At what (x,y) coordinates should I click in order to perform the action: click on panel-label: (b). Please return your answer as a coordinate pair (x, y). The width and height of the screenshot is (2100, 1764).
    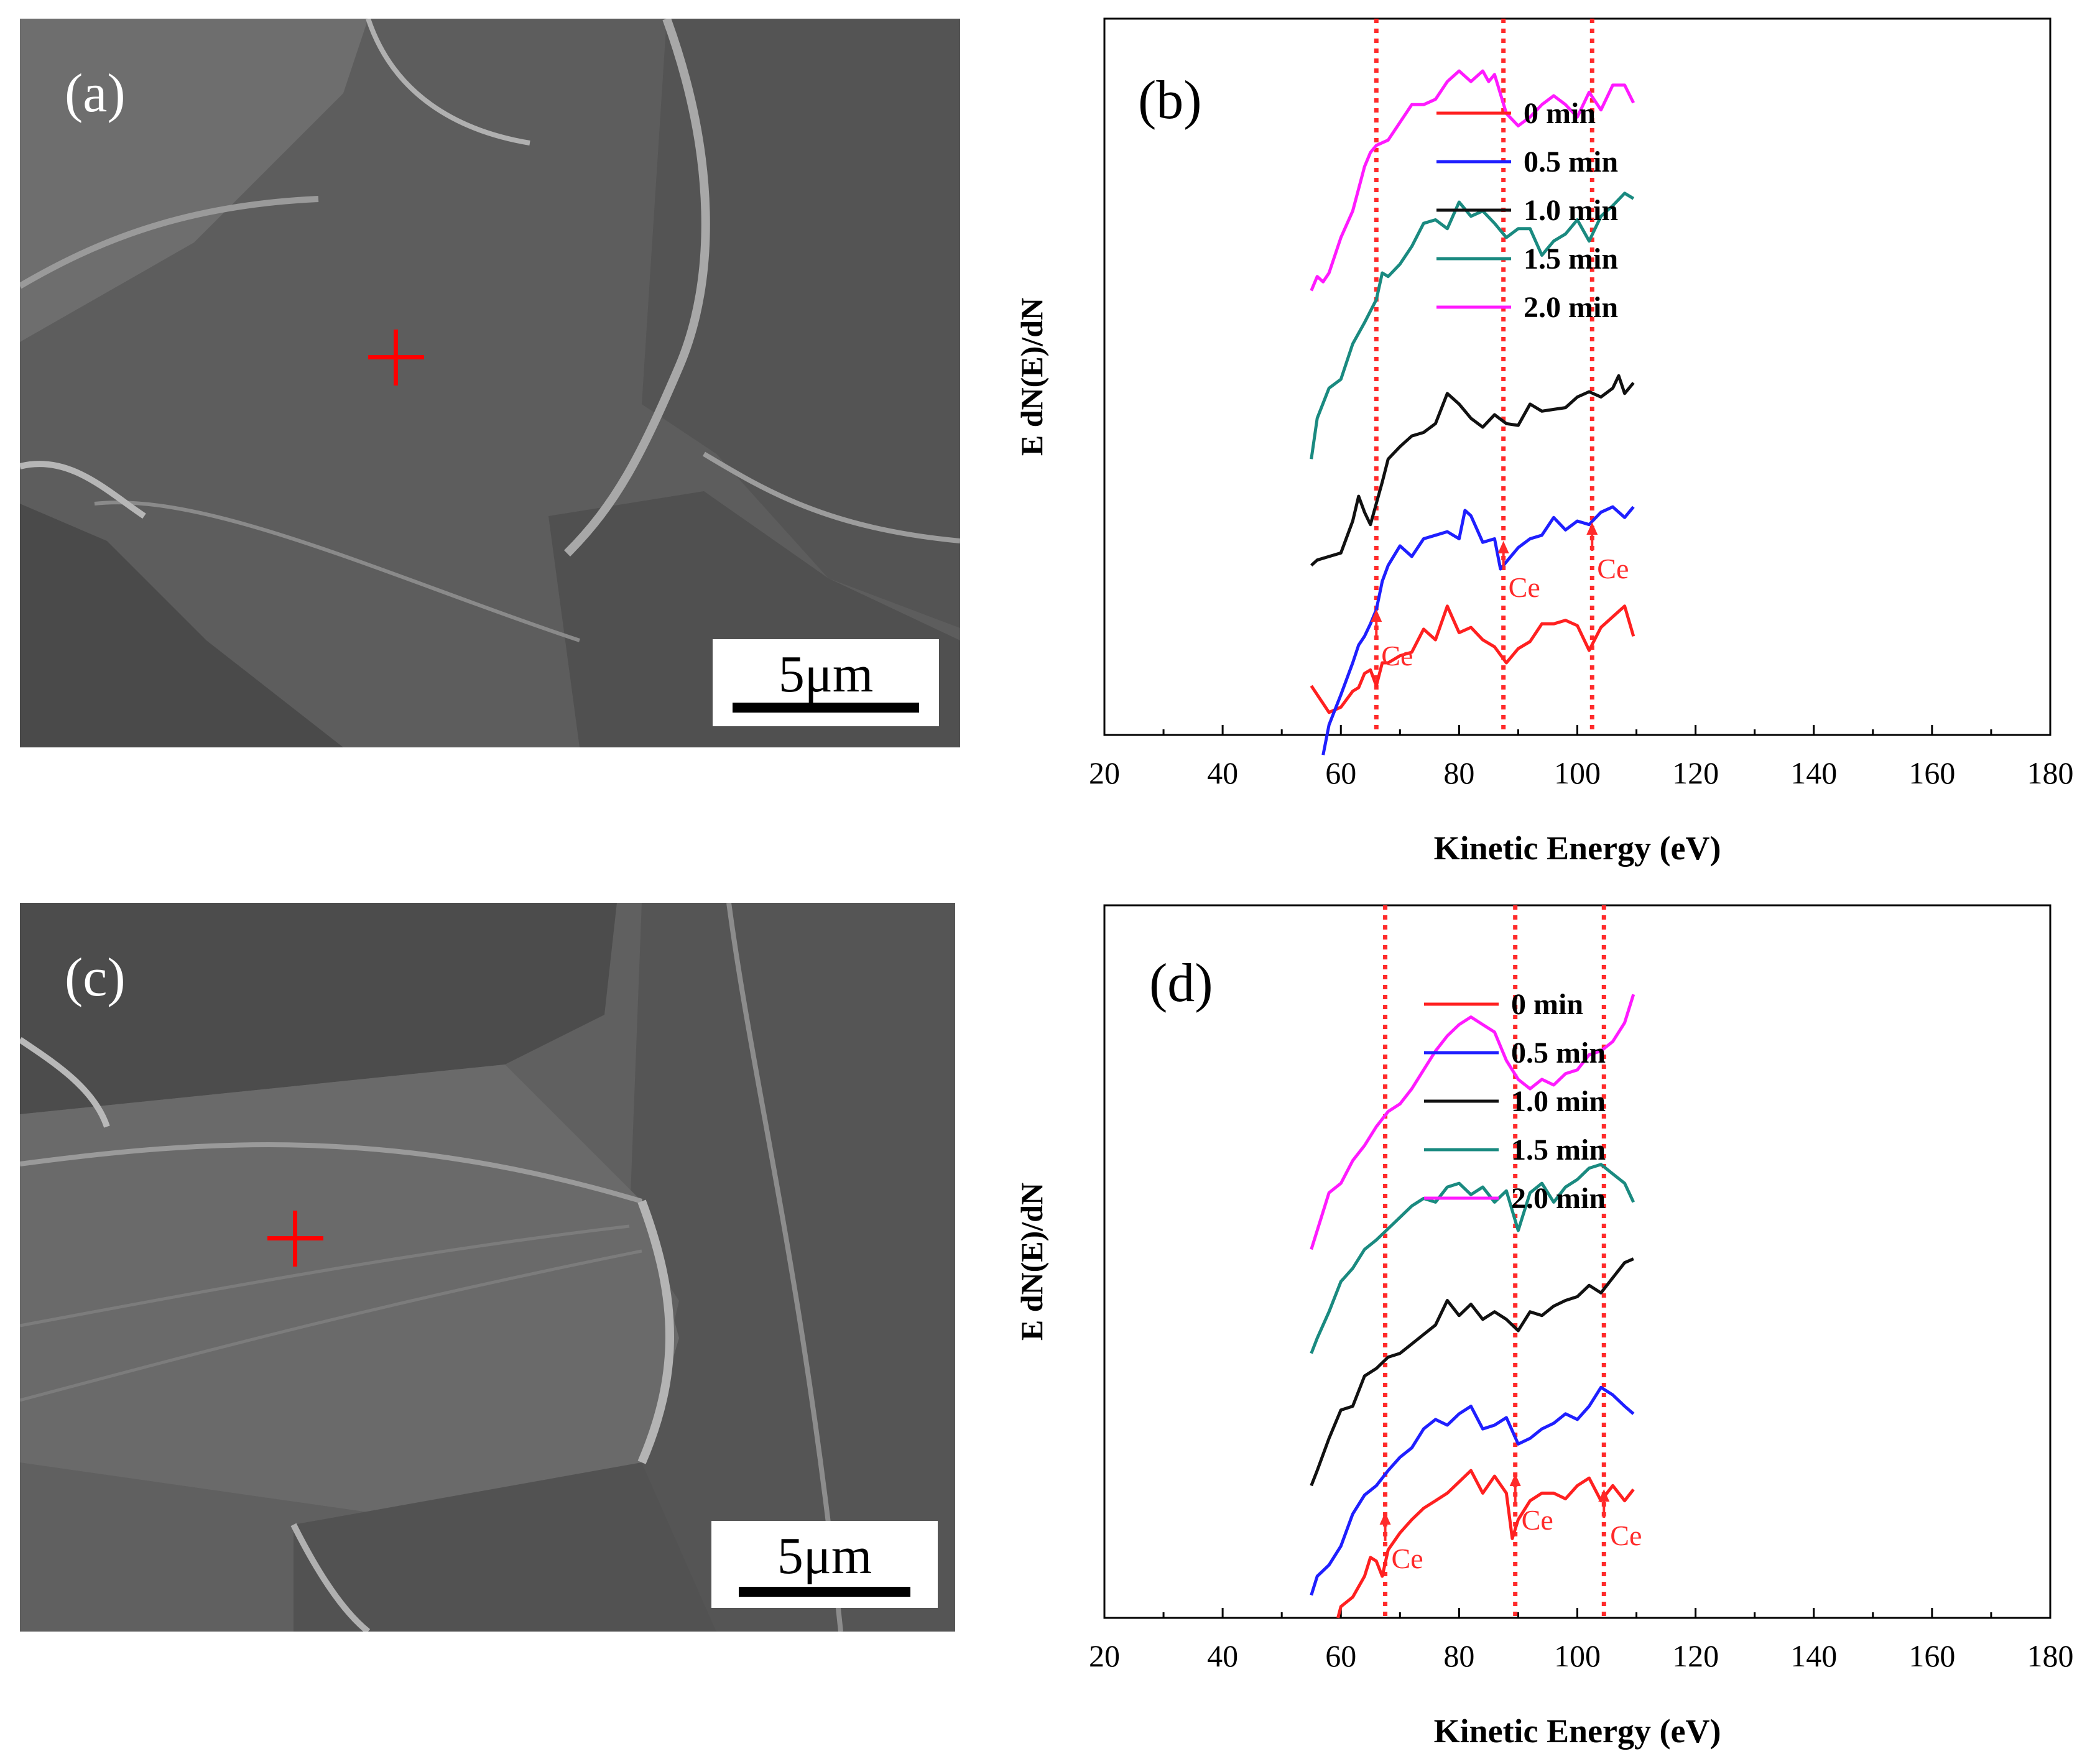
    Looking at the image, I should click on (1170, 100).